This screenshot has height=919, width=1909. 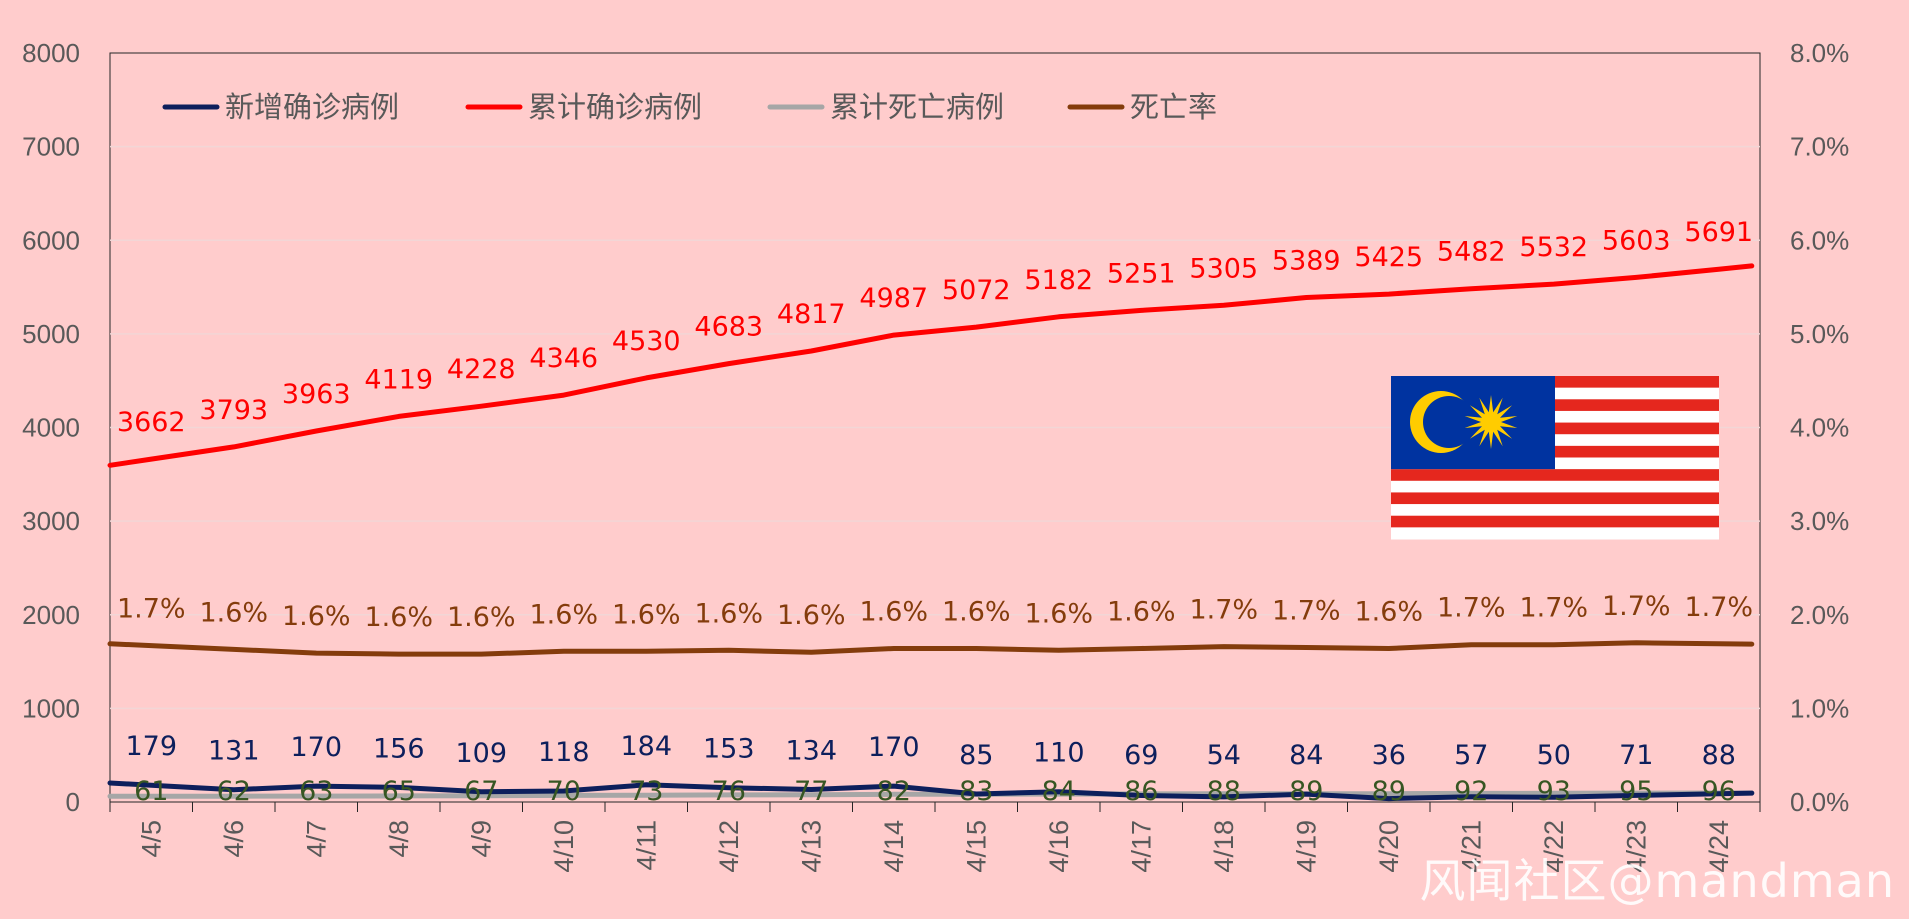 I want to click on x-tick-label: 4/14, so click(x=894, y=846).